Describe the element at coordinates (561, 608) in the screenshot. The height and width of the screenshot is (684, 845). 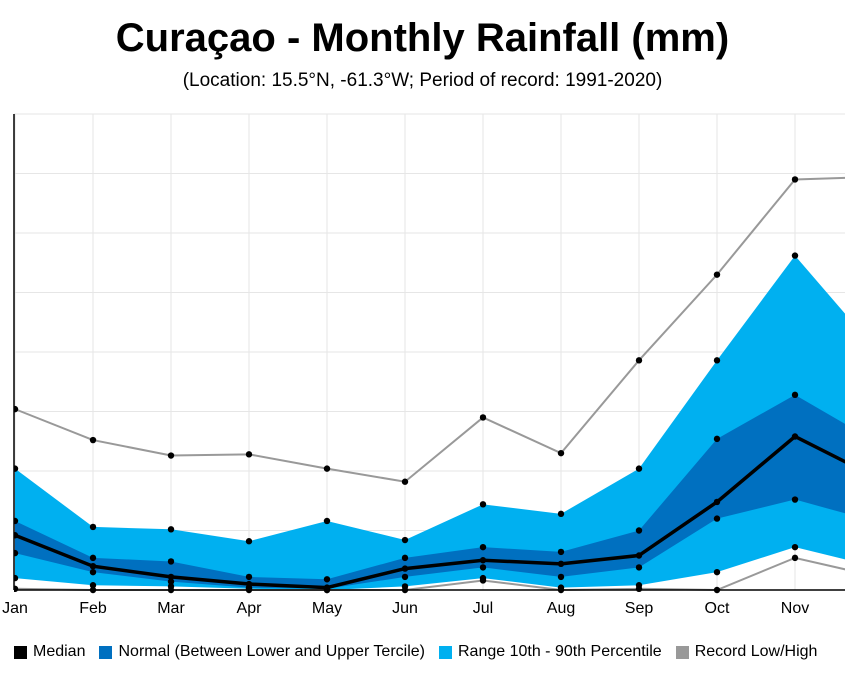
I see `x-tick-label: Aug` at that location.